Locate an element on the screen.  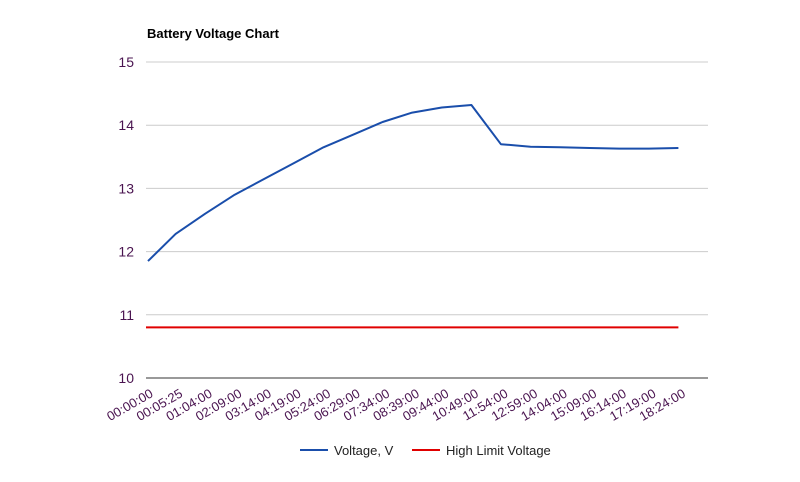
y-tick-label: 15 is located at coordinates (126, 62).